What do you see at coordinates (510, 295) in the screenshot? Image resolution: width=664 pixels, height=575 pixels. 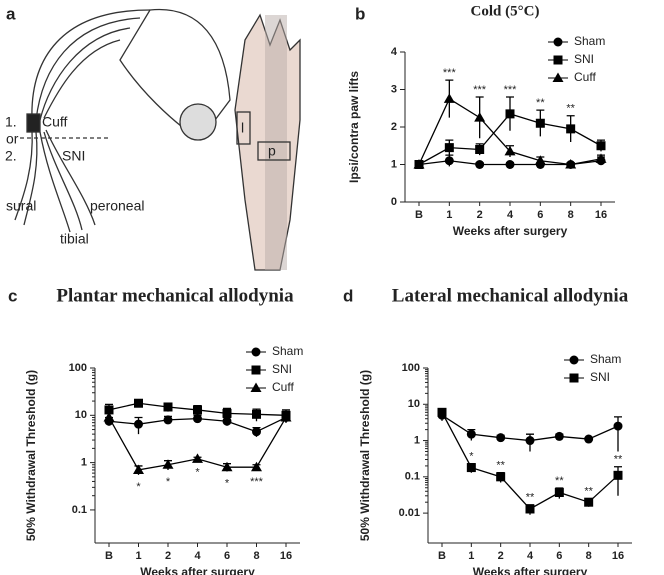 I see `chart-title: Lateral mechanical allodynia` at bounding box center [510, 295].